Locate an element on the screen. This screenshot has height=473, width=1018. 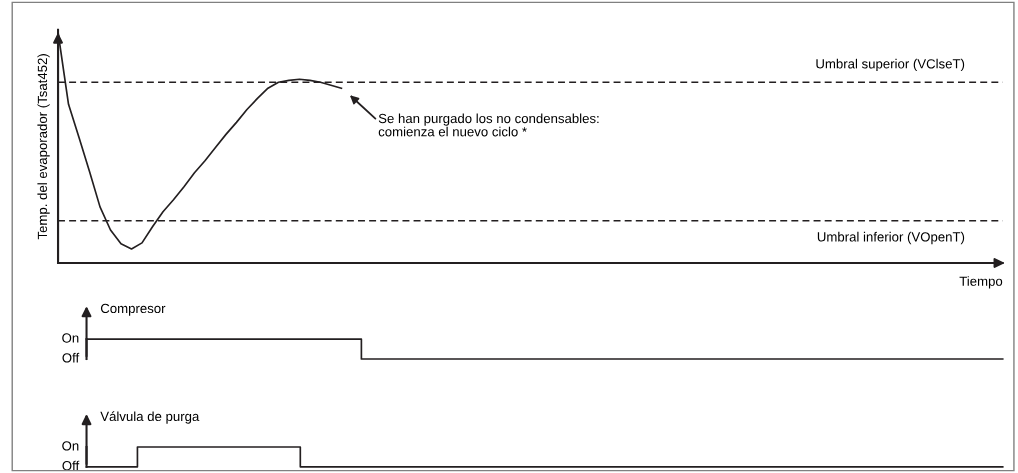
chart-title: Válvula de purga is located at coordinates (150, 417).